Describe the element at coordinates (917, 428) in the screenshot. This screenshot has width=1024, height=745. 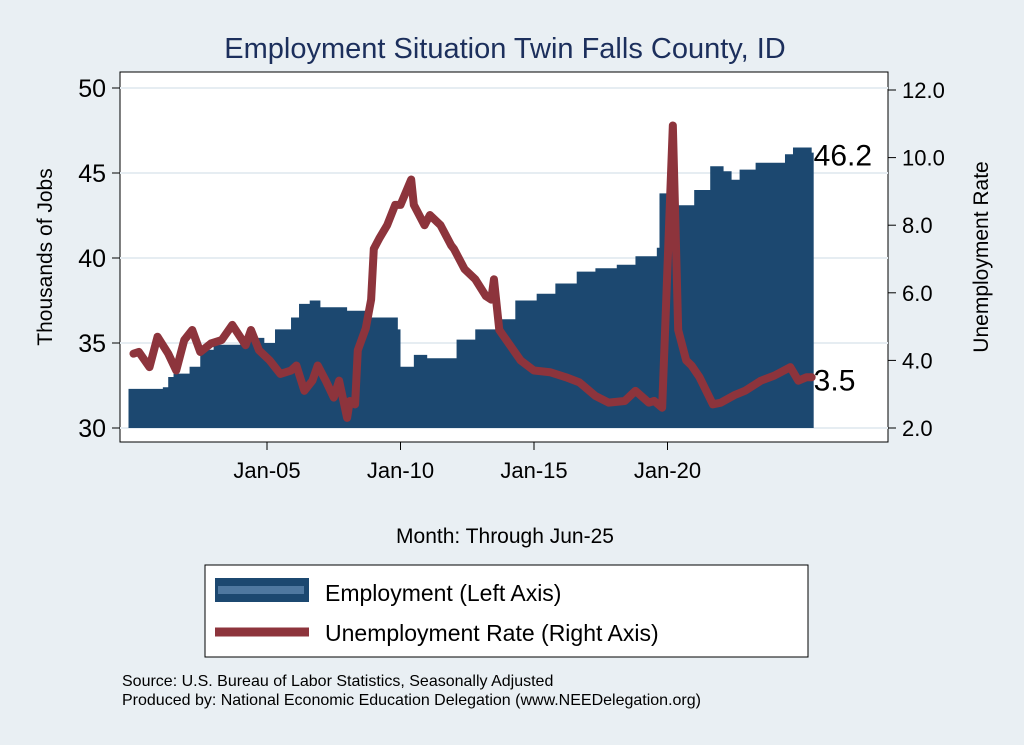
I see `y-right-tick-label: 2.0` at that location.